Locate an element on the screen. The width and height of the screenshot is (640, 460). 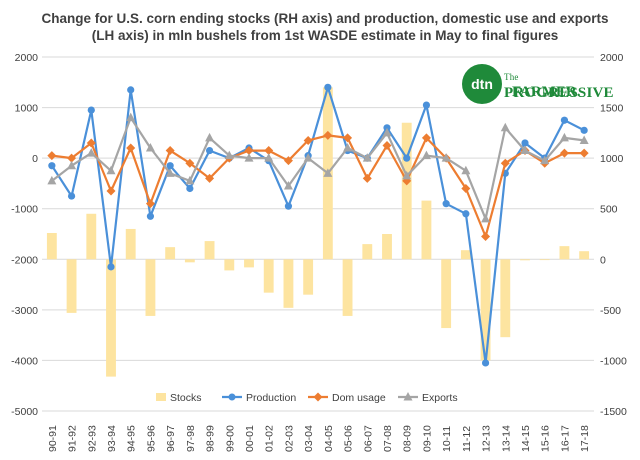
left-tick-label: -3000 is located at coordinates (24, 311).